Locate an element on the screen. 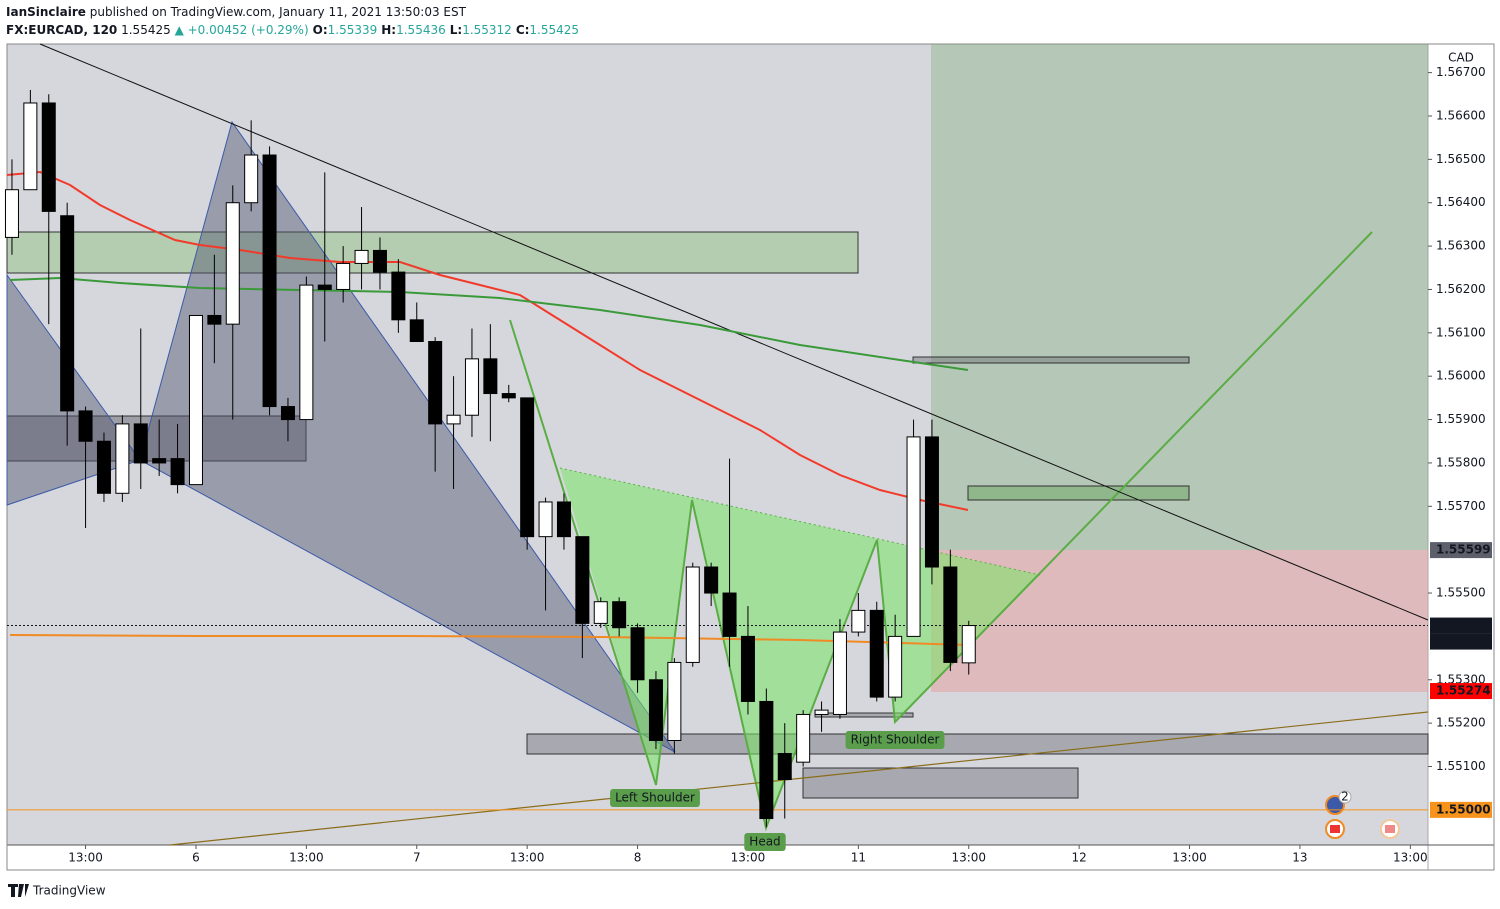  x-tick-label: 12 is located at coordinates (1079, 858).